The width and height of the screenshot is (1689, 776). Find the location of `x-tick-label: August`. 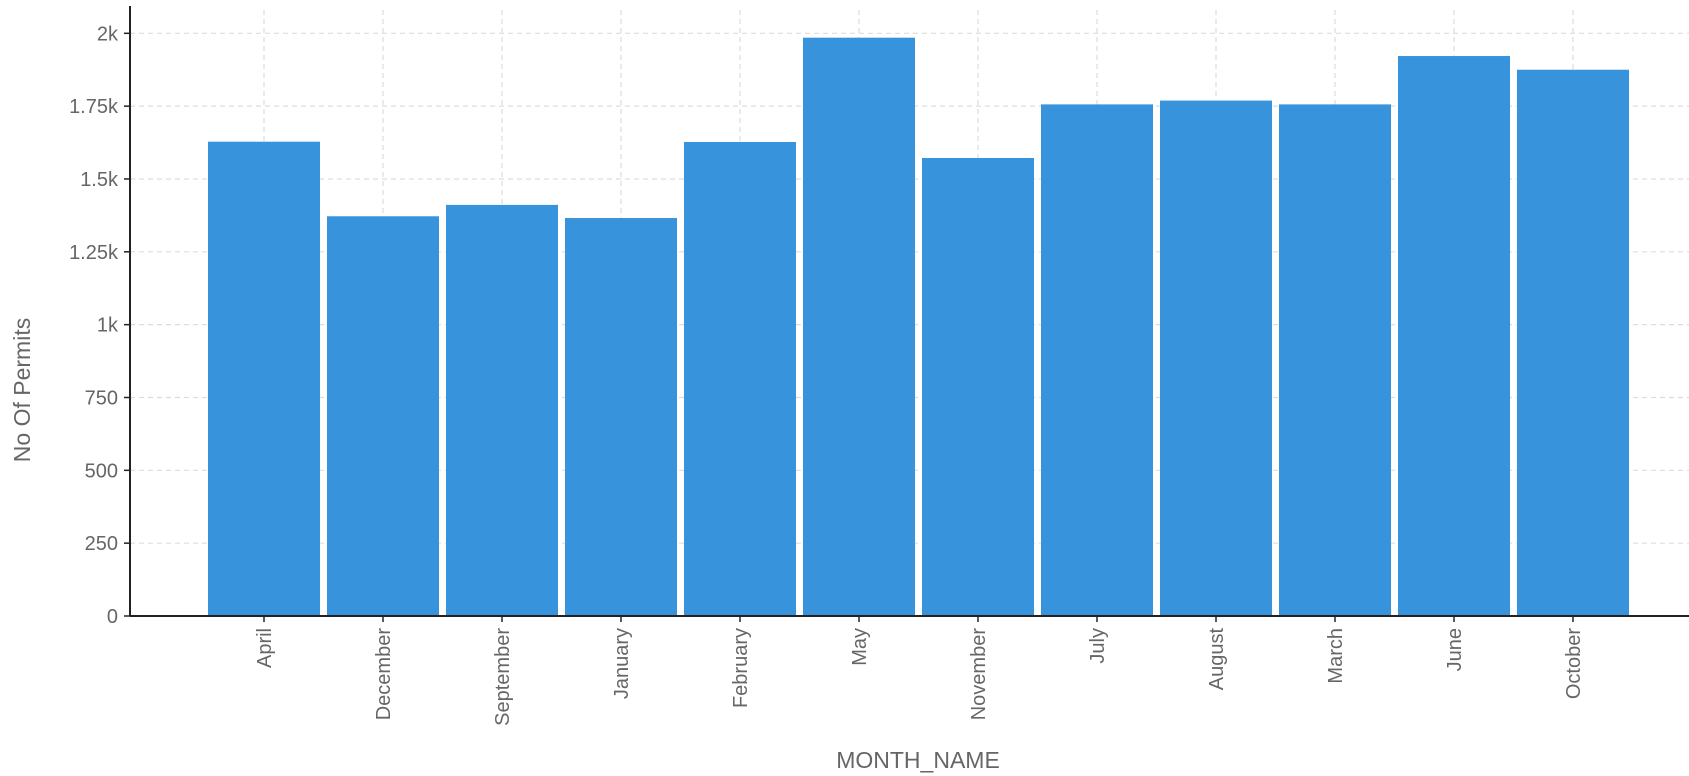

x-tick-label: August is located at coordinates (1217, 659).